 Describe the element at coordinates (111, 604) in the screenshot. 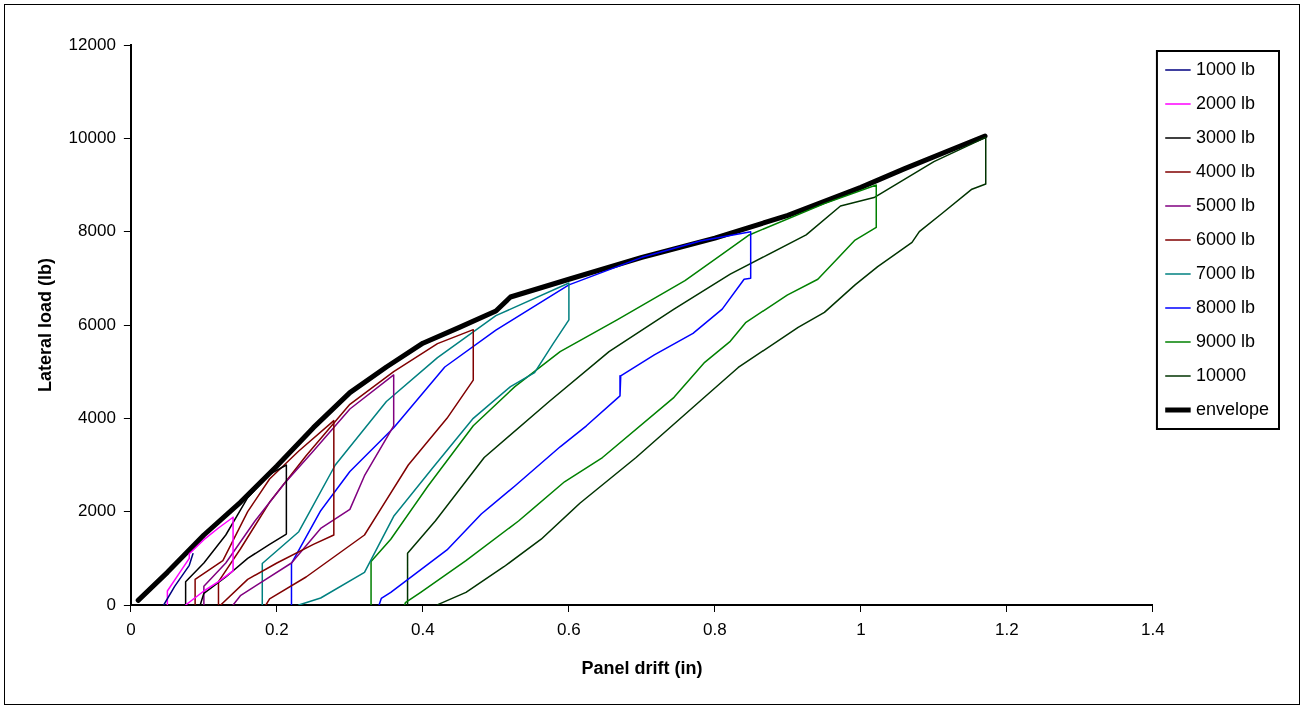

I see `y-tick-label: 0` at that location.